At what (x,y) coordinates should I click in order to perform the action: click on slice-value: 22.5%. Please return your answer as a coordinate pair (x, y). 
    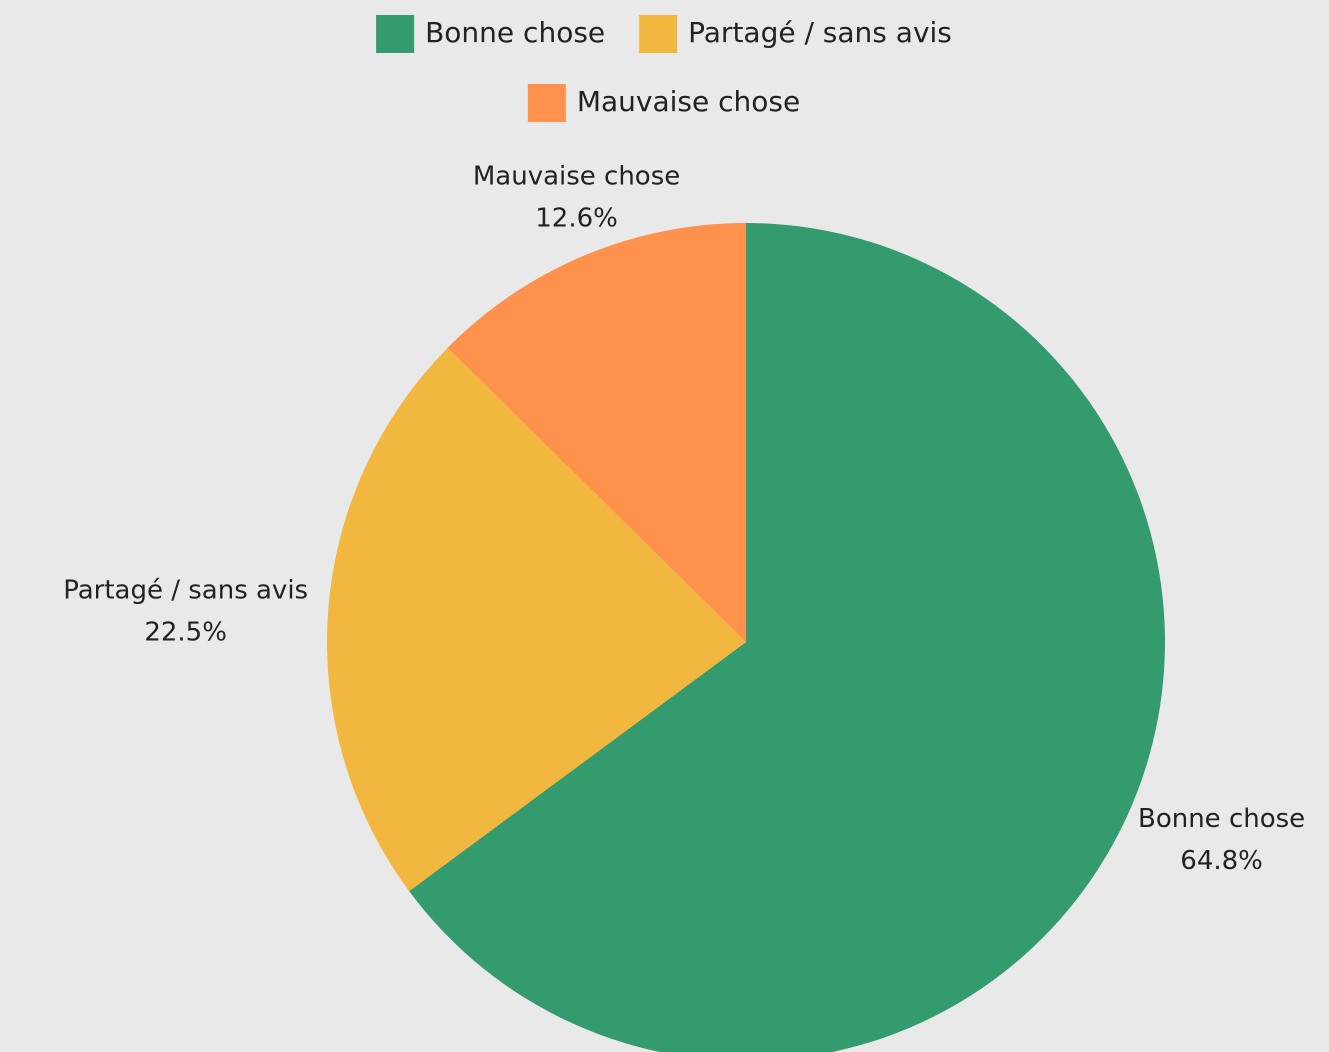
    Looking at the image, I should click on (185, 632).